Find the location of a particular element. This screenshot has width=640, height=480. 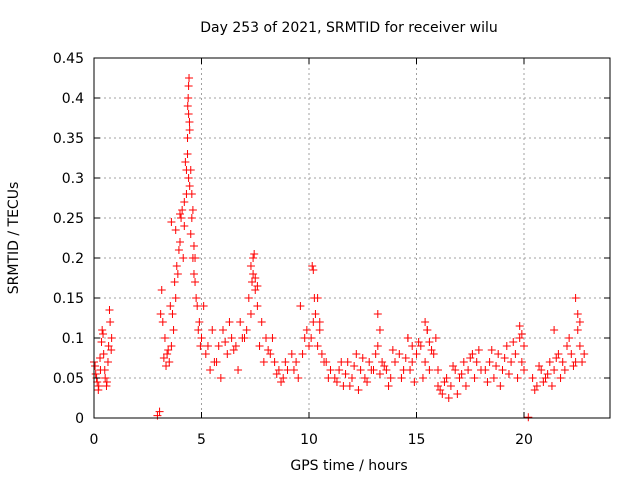

y-tick-label: 0.15 is located at coordinates (68, 299).